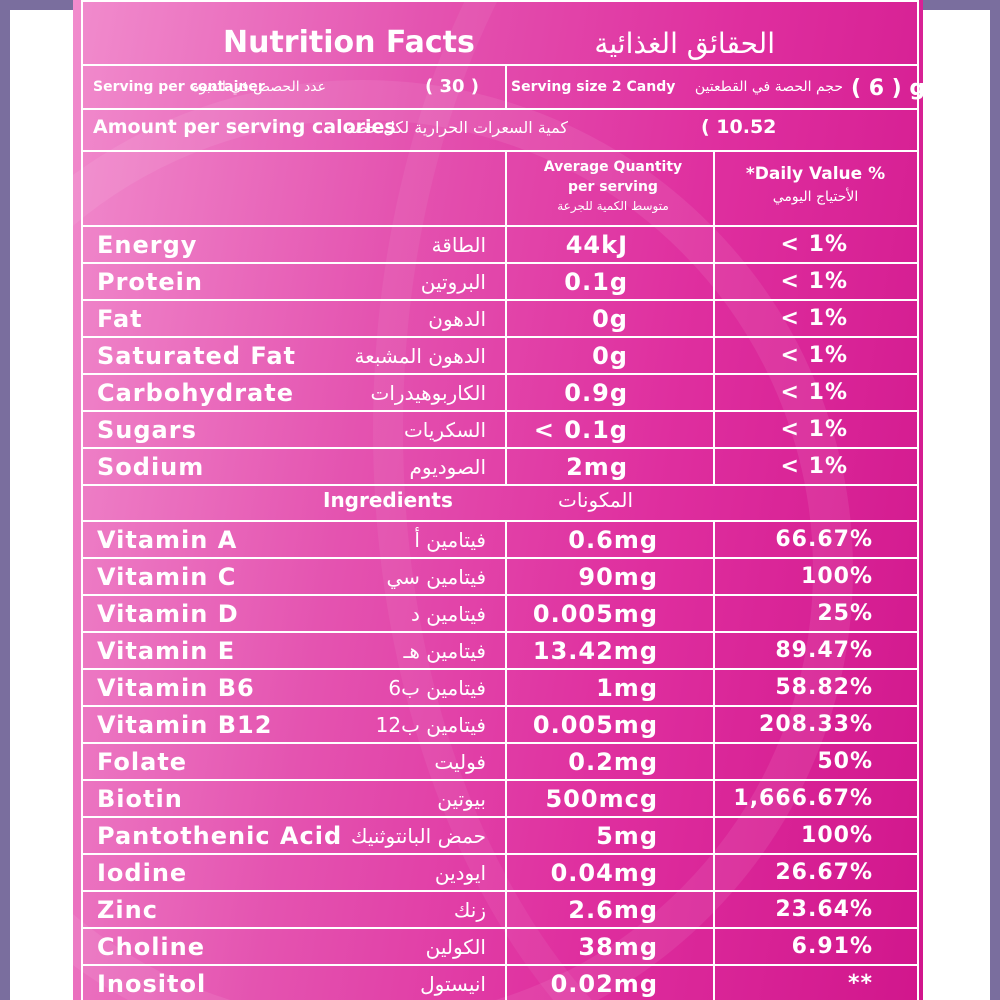 The width and height of the screenshot is (1000, 1000). What do you see at coordinates (613, 187) in the screenshot?
I see `avg-quantity-header-2: per serving` at bounding box center [613, 187].